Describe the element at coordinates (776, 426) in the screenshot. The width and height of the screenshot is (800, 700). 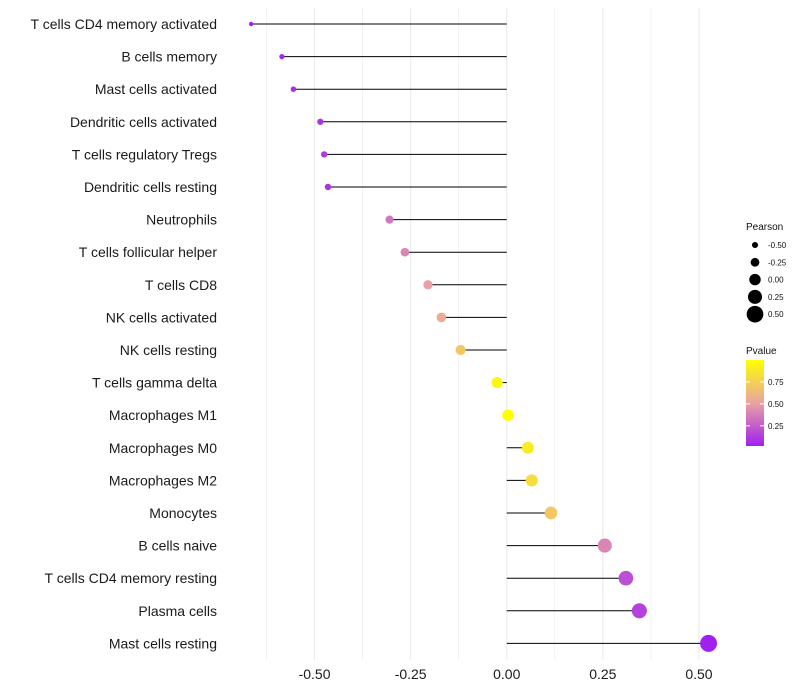
I see `color-legend-label: 0.25` at that location.